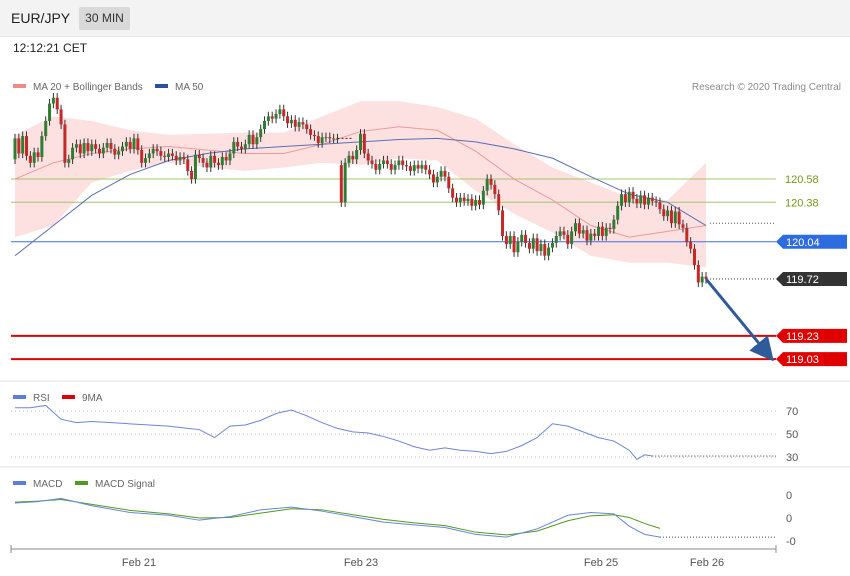  What do you see at coordinates (337, 517) in the screenshot?
I see `macd-signal-line` at bounding box center [337, 517].